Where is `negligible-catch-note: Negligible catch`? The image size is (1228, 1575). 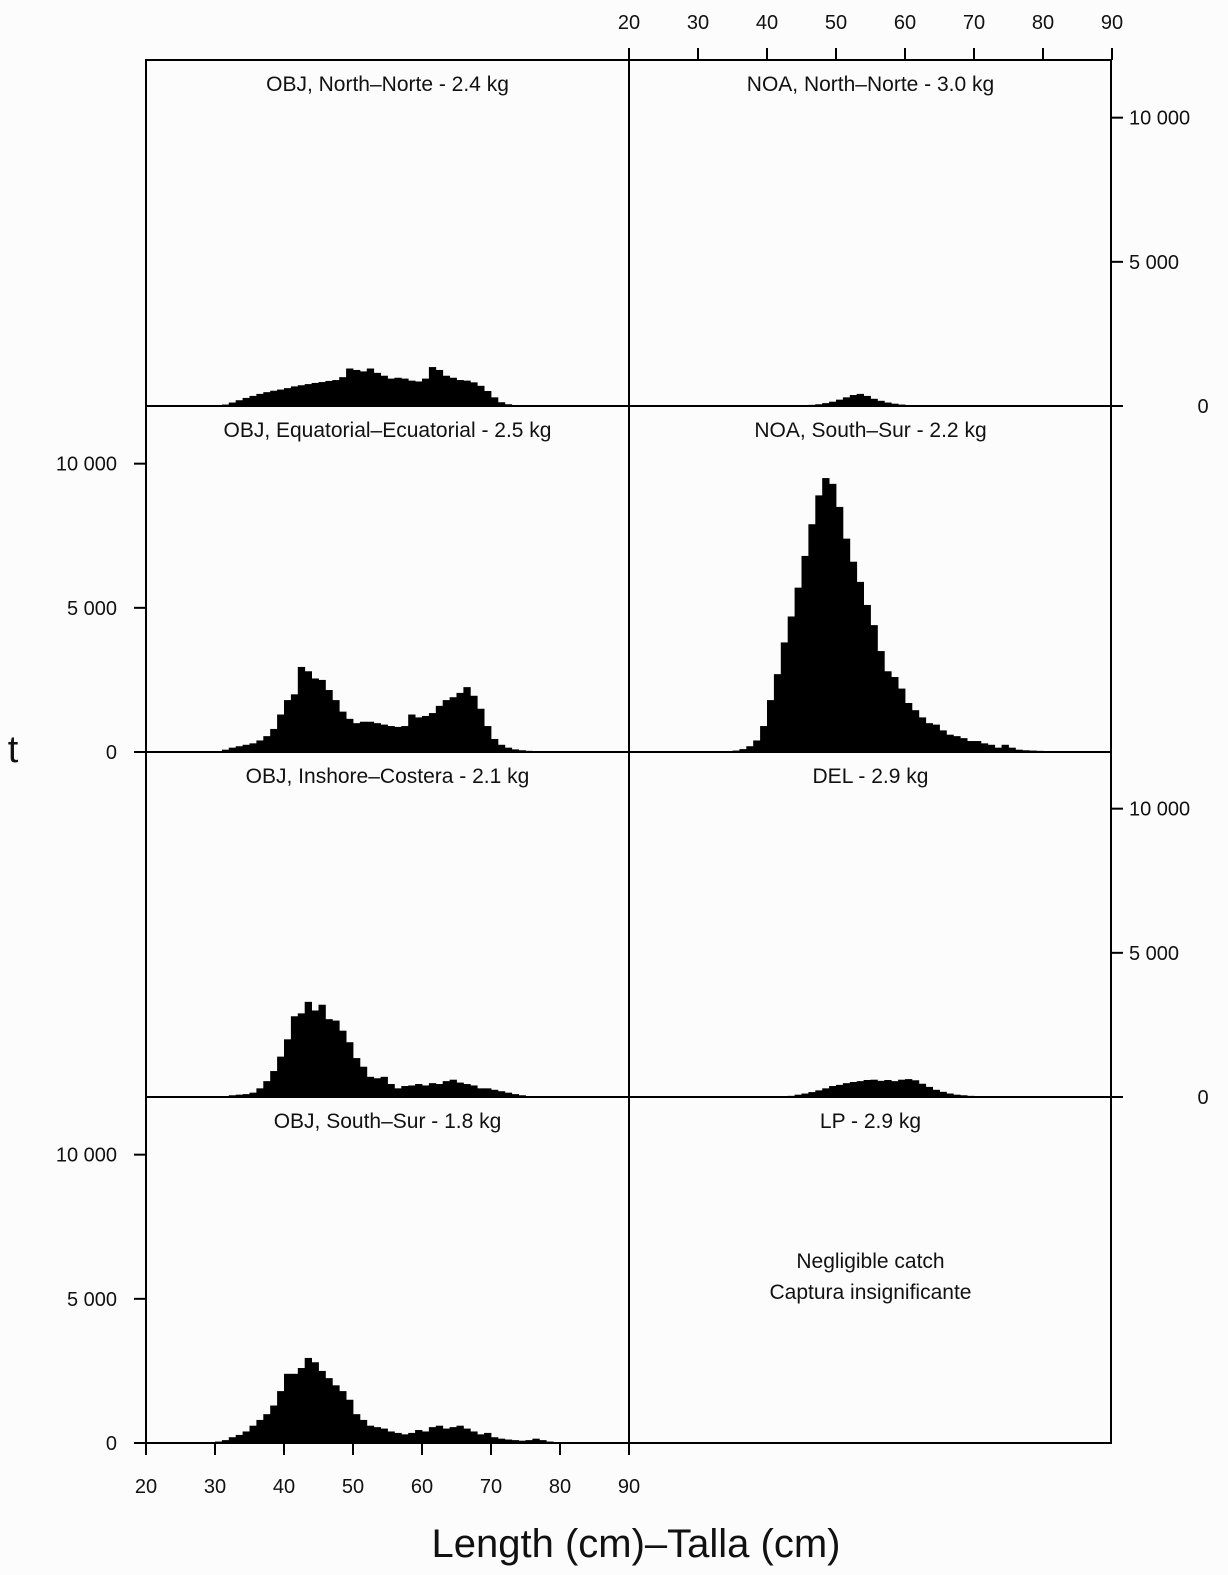 negligible-catch-note: Negligible catch is located at coordinates (870, 1261).